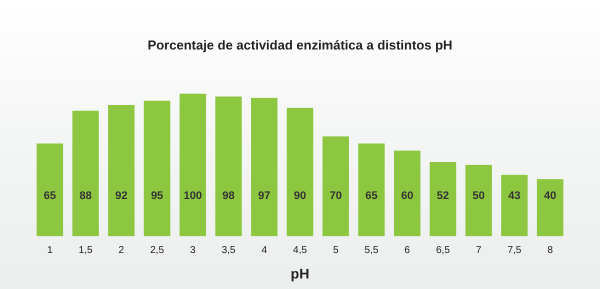  What do you see at coordinates (407, 196) in the screenshot?
I see `data-label: 60` at bounding box center [407, 196].